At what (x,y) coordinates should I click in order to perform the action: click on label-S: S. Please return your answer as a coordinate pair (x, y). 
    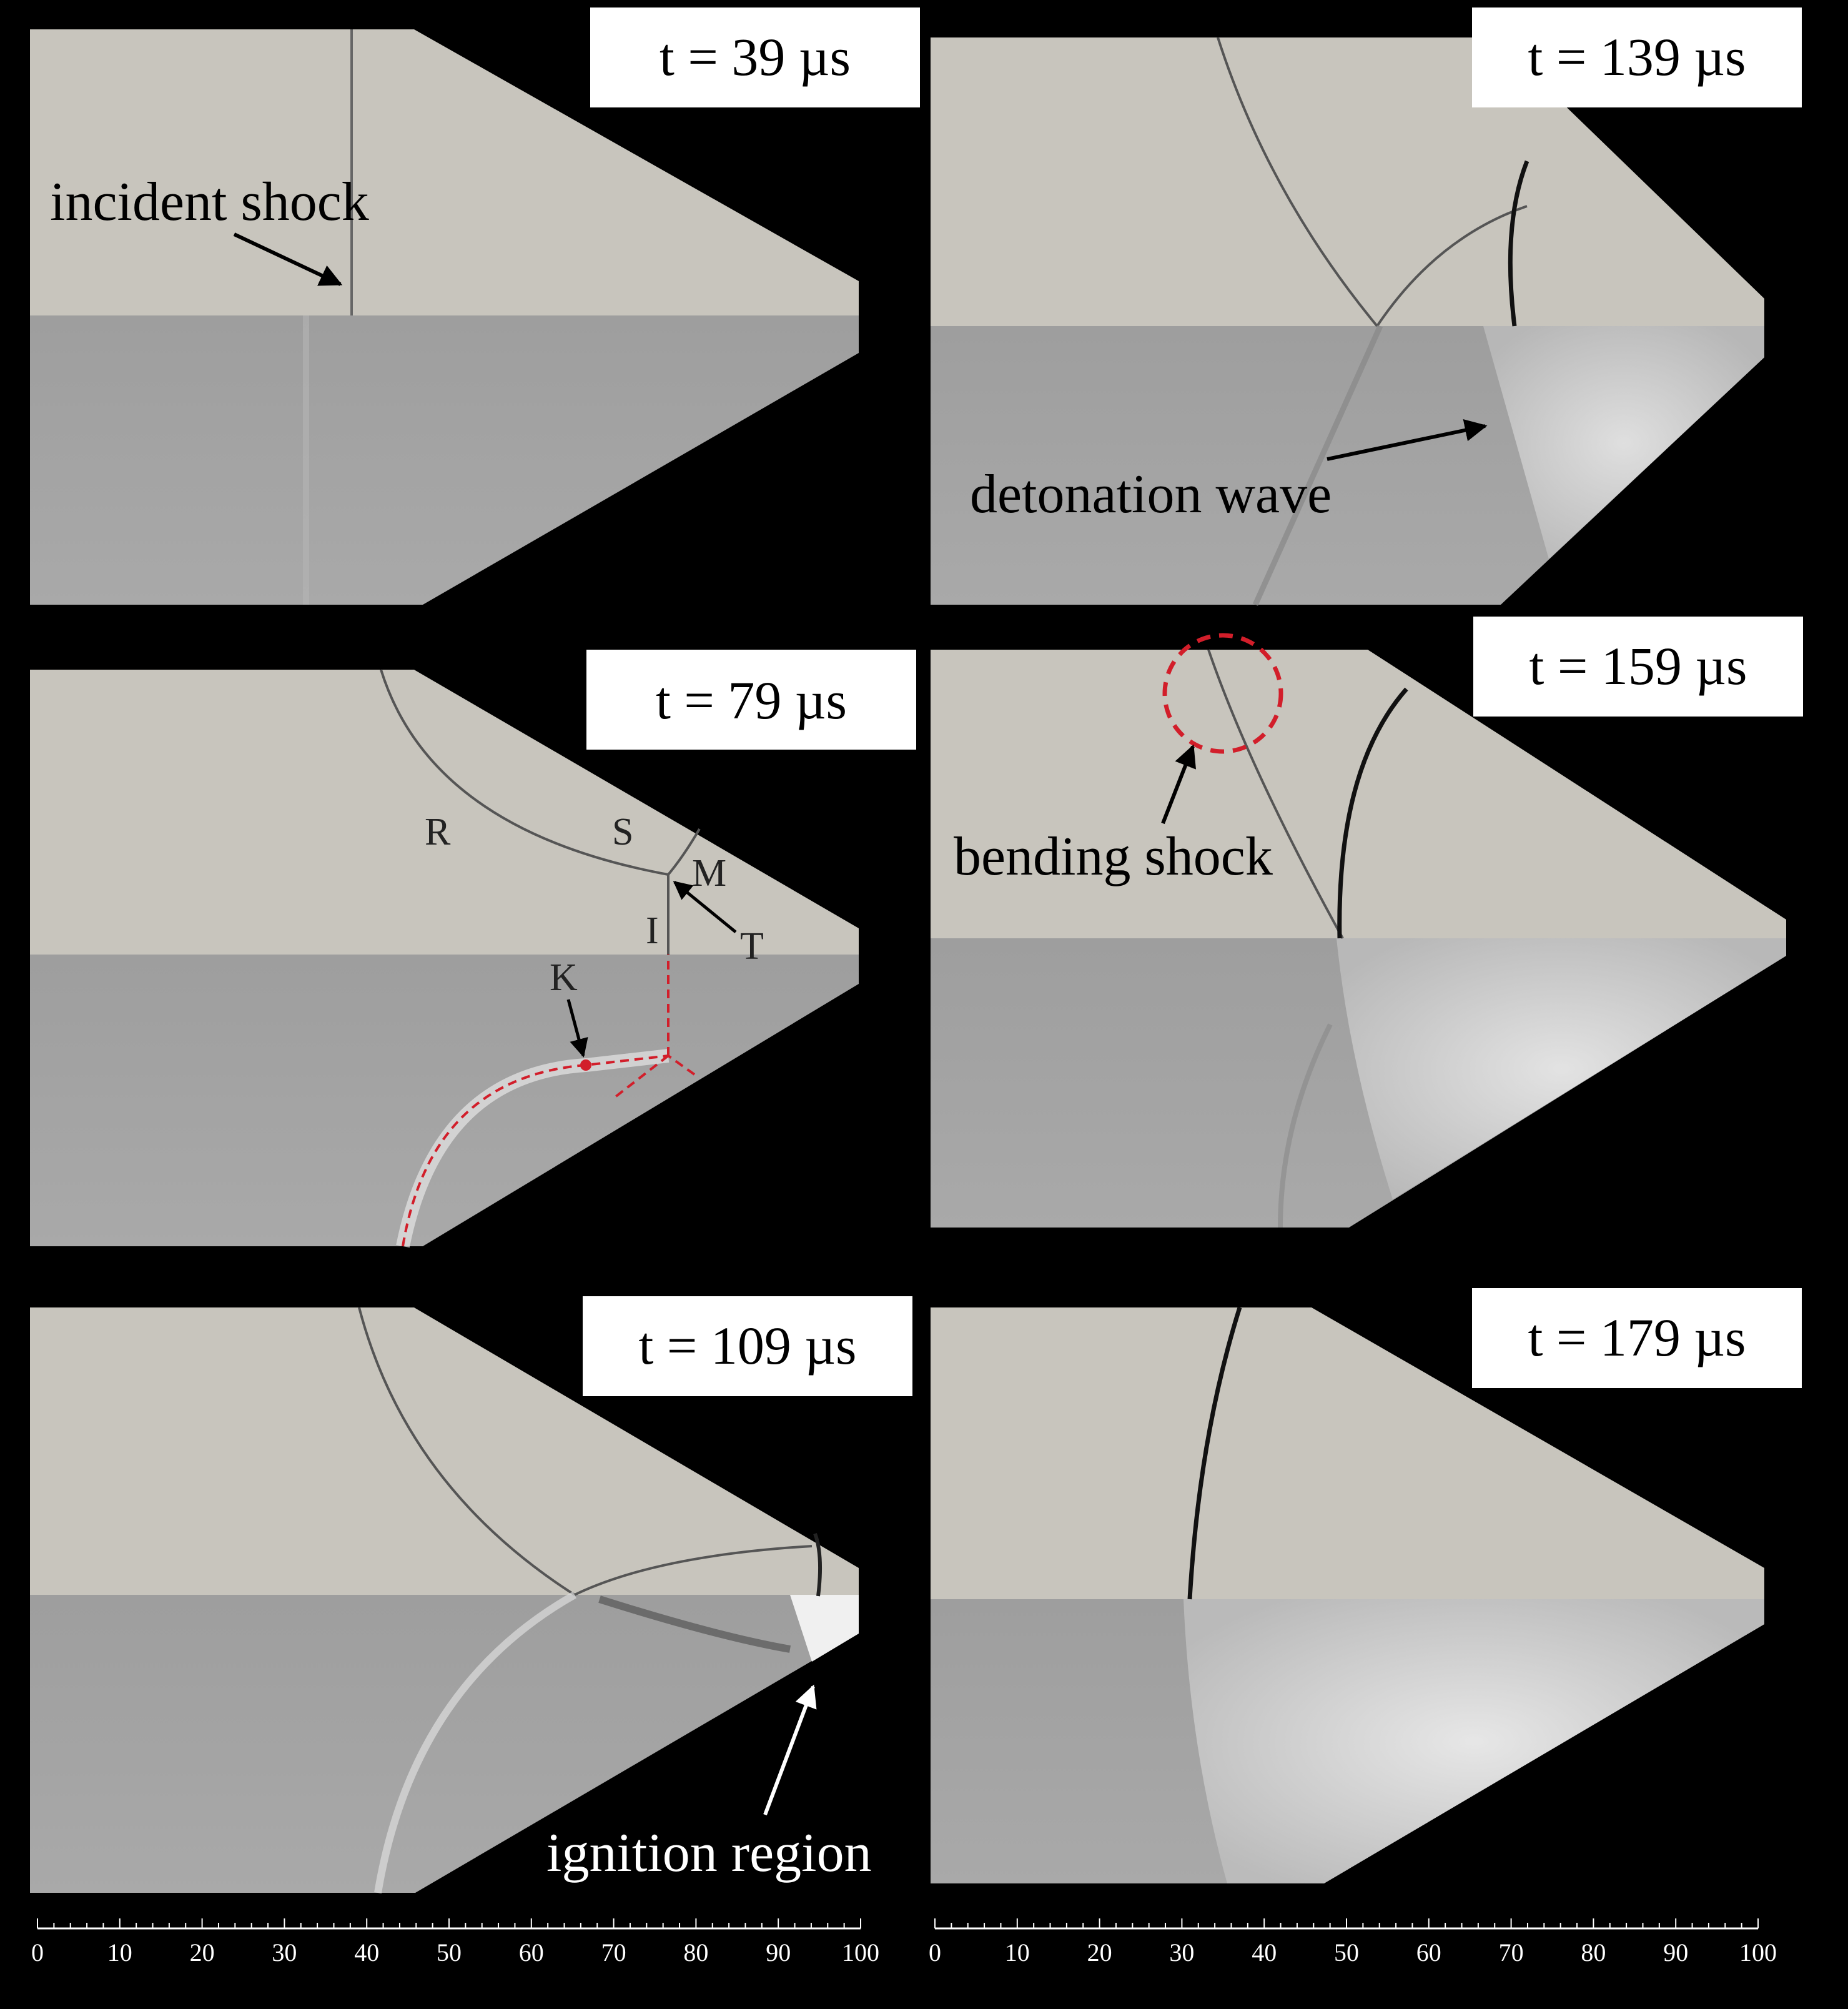
    Looking at the image, I should click on (622, 832).